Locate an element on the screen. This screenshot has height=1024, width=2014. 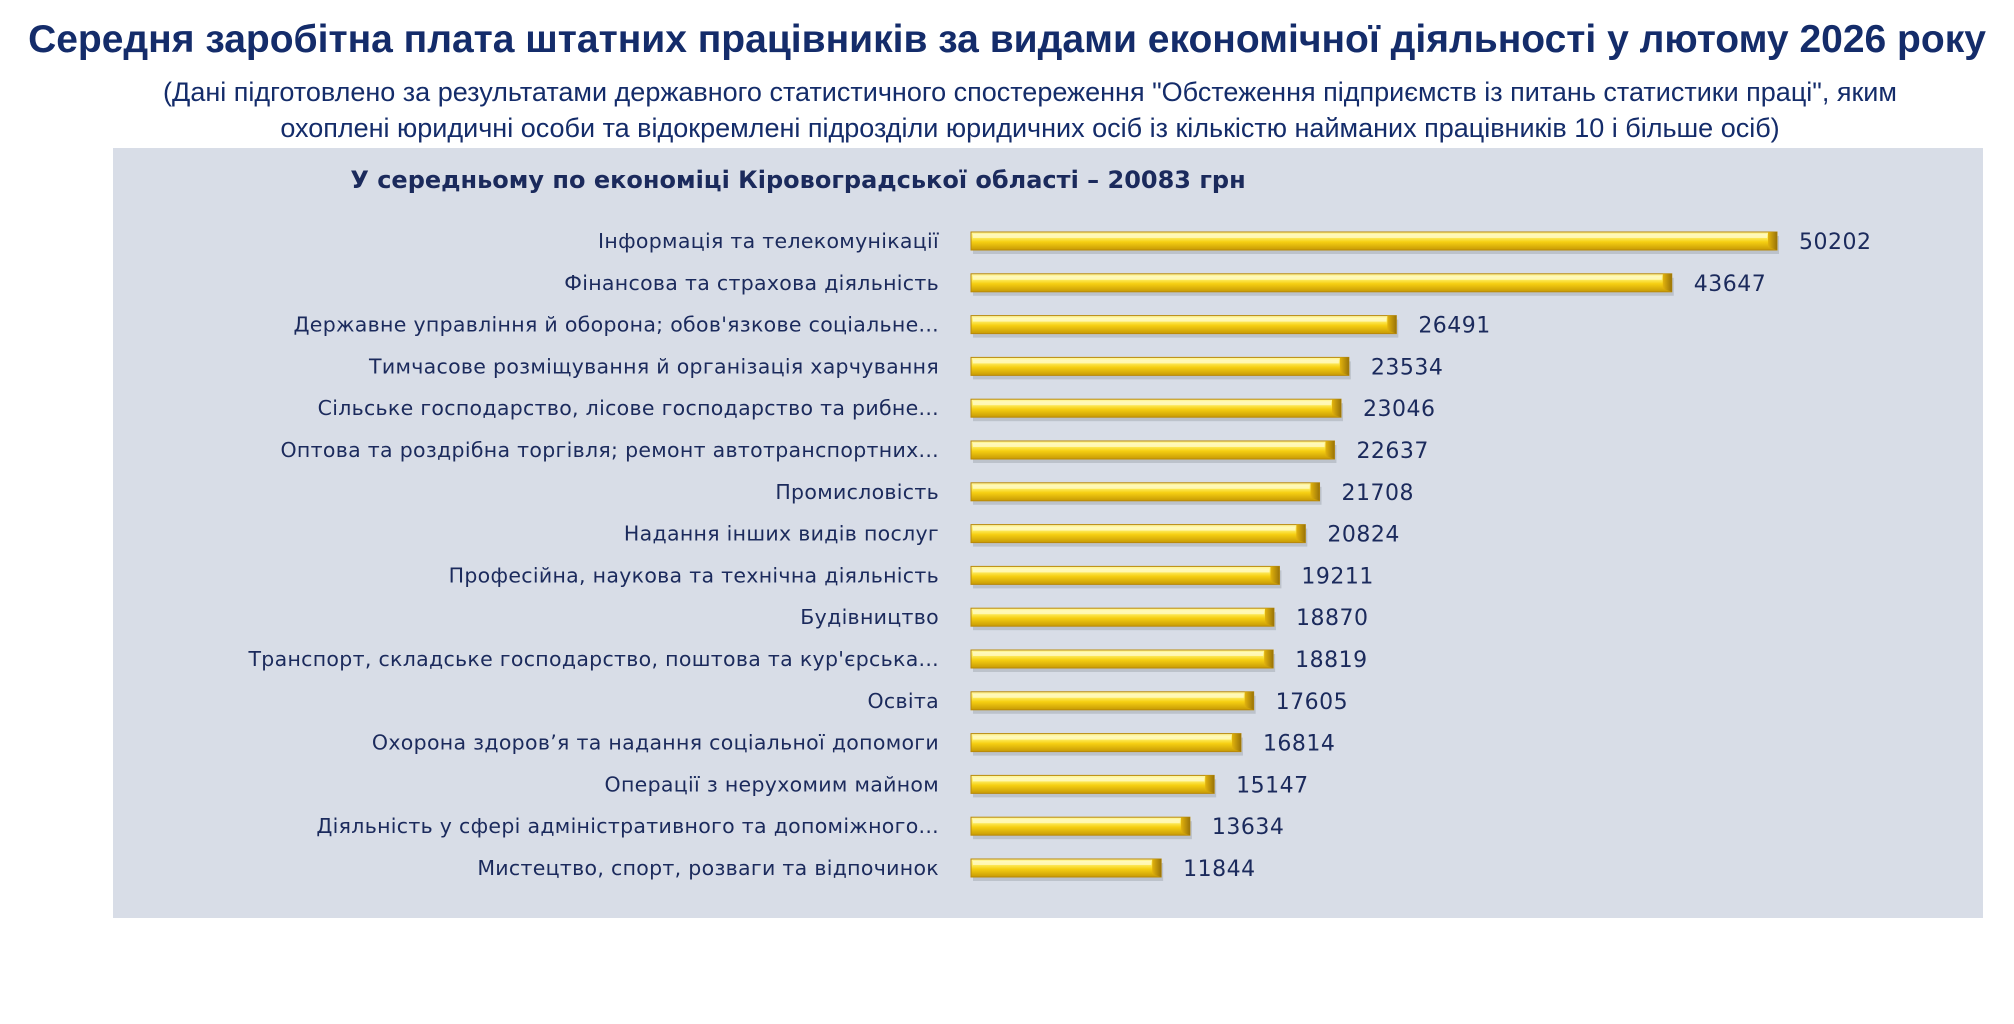
data-label: 11844 is located at coordinates (1219, 869).